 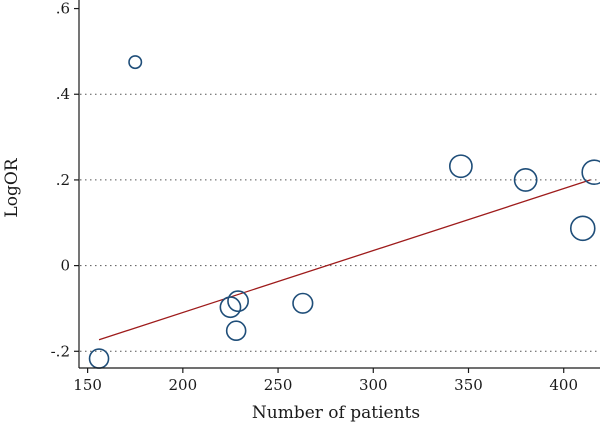 I want to click on x-tick-label: 200, so click(x=183, y=385).